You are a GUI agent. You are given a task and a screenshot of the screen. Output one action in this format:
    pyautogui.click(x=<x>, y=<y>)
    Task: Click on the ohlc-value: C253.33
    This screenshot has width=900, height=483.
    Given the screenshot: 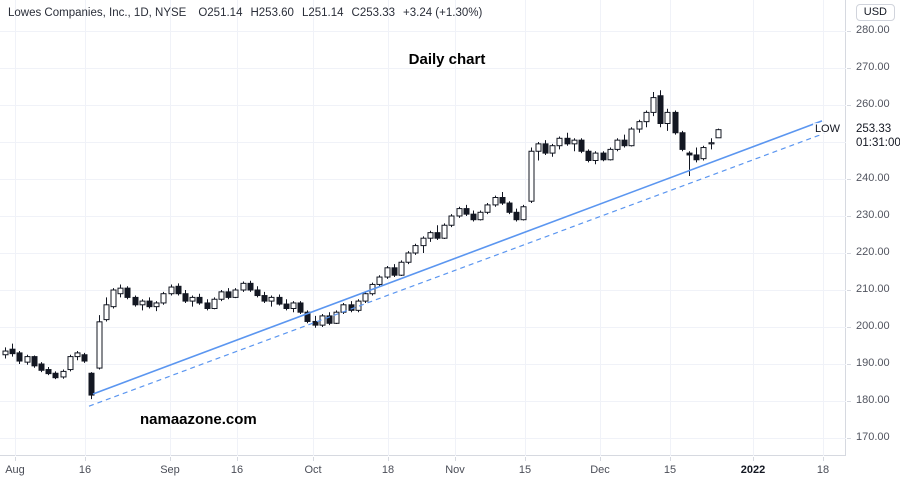 What is the action you would take?
    pyautogui.click(x=373, y=13)
    